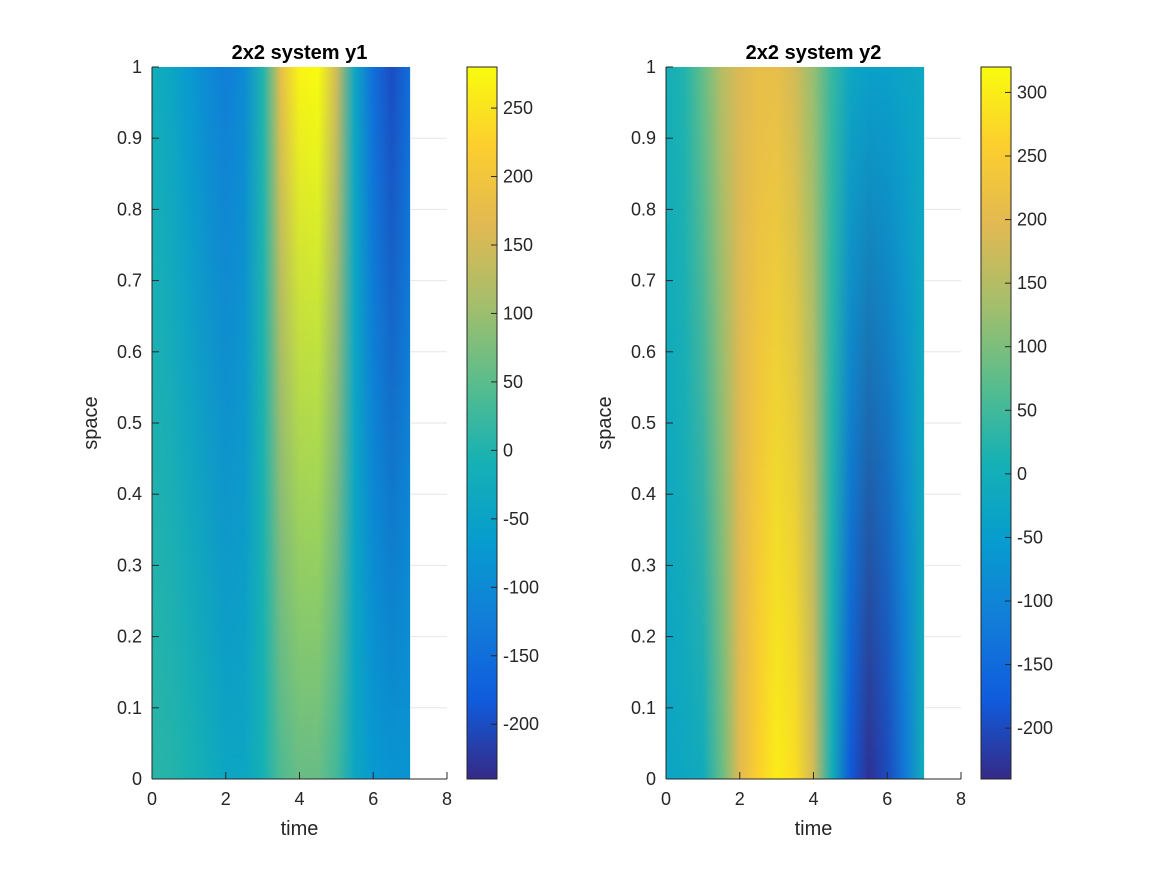  What do you see at coordinates (1032, 92) in the screenshot?
I see `colorbar-tick-label: 300` at bounding box center [1032, 92].